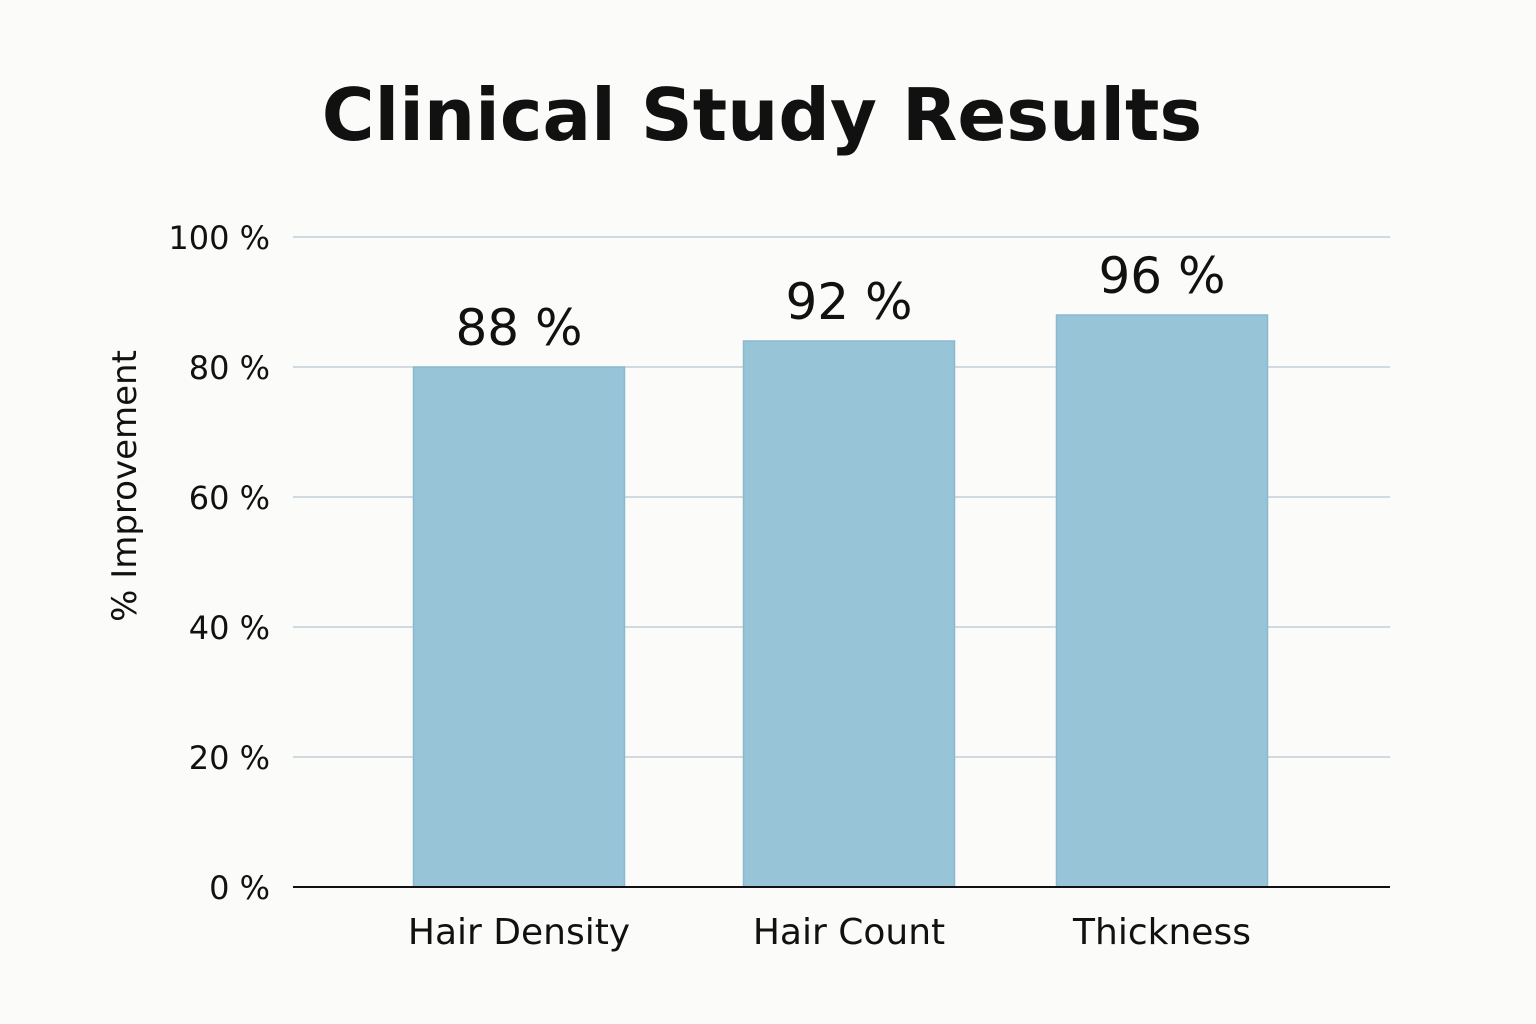  What do you see at coordinates (762, 115) in the screenshot?
I see `chart-title: Clinical Study Results` at bounding box center [762, 115].